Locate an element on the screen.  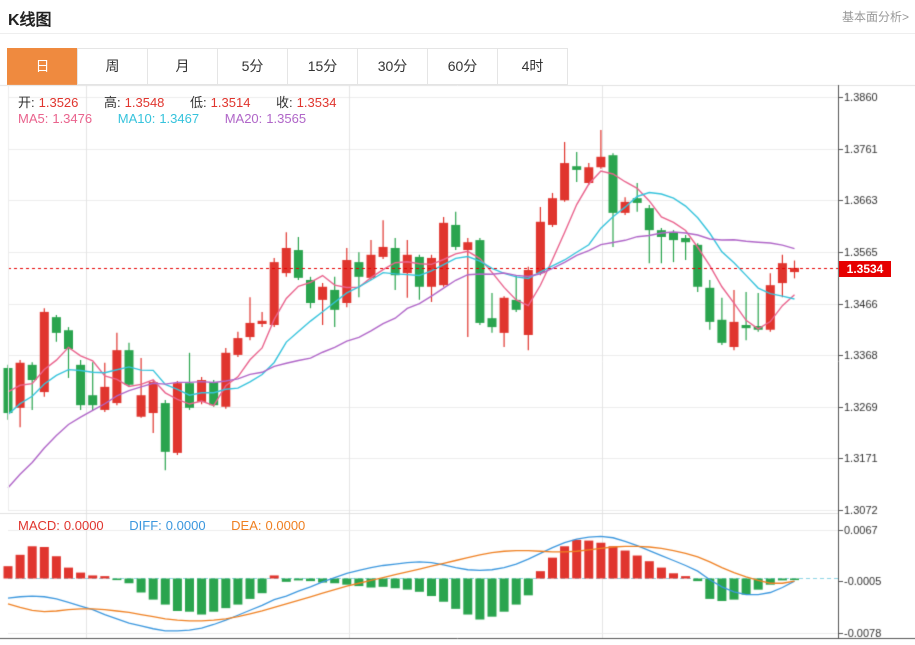
current-price-tag: 1.3534 is located at coordinates (865, 268).